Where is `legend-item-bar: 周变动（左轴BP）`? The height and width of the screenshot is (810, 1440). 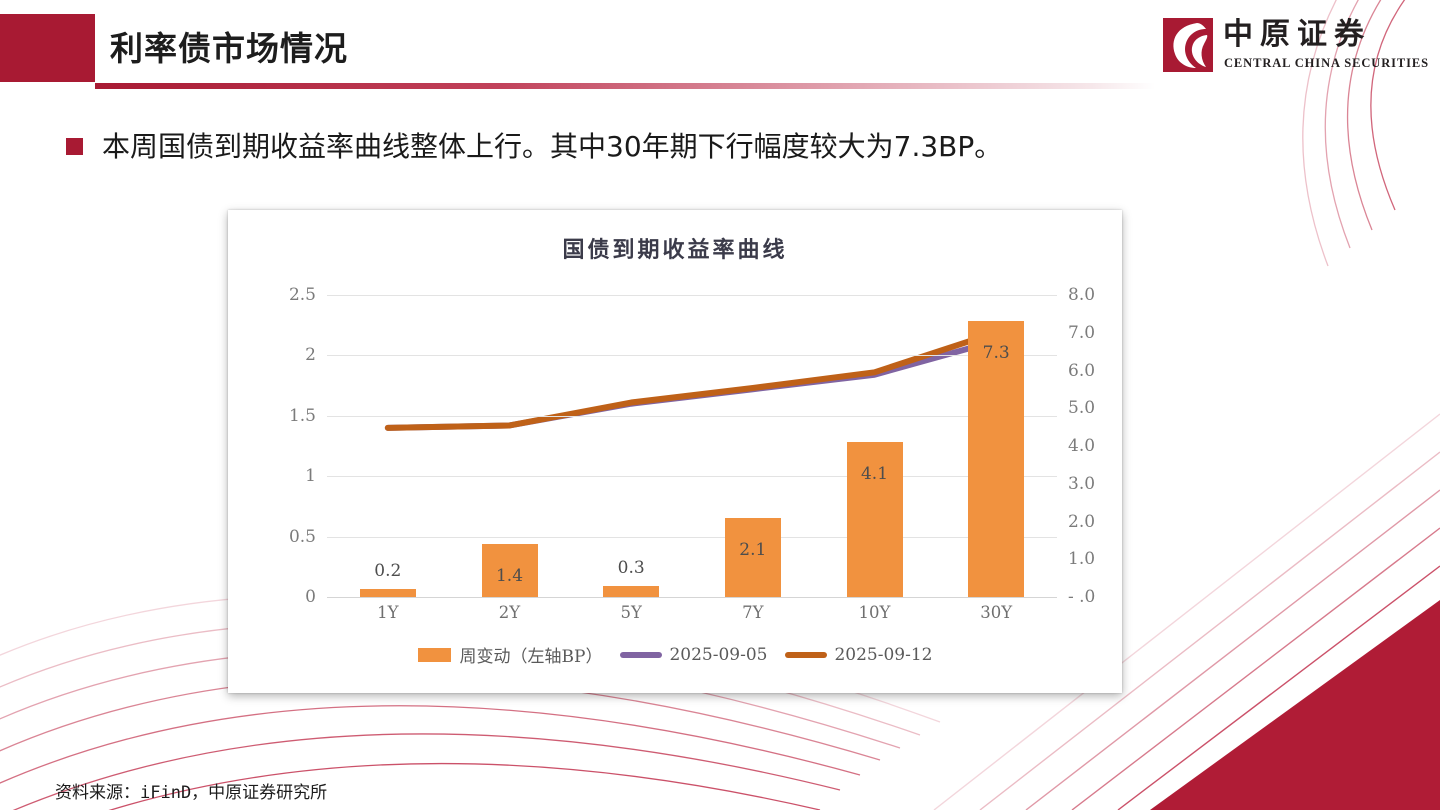
legend-item-bar: 周变动（左轴BP） is located at coordinates (510, 654).